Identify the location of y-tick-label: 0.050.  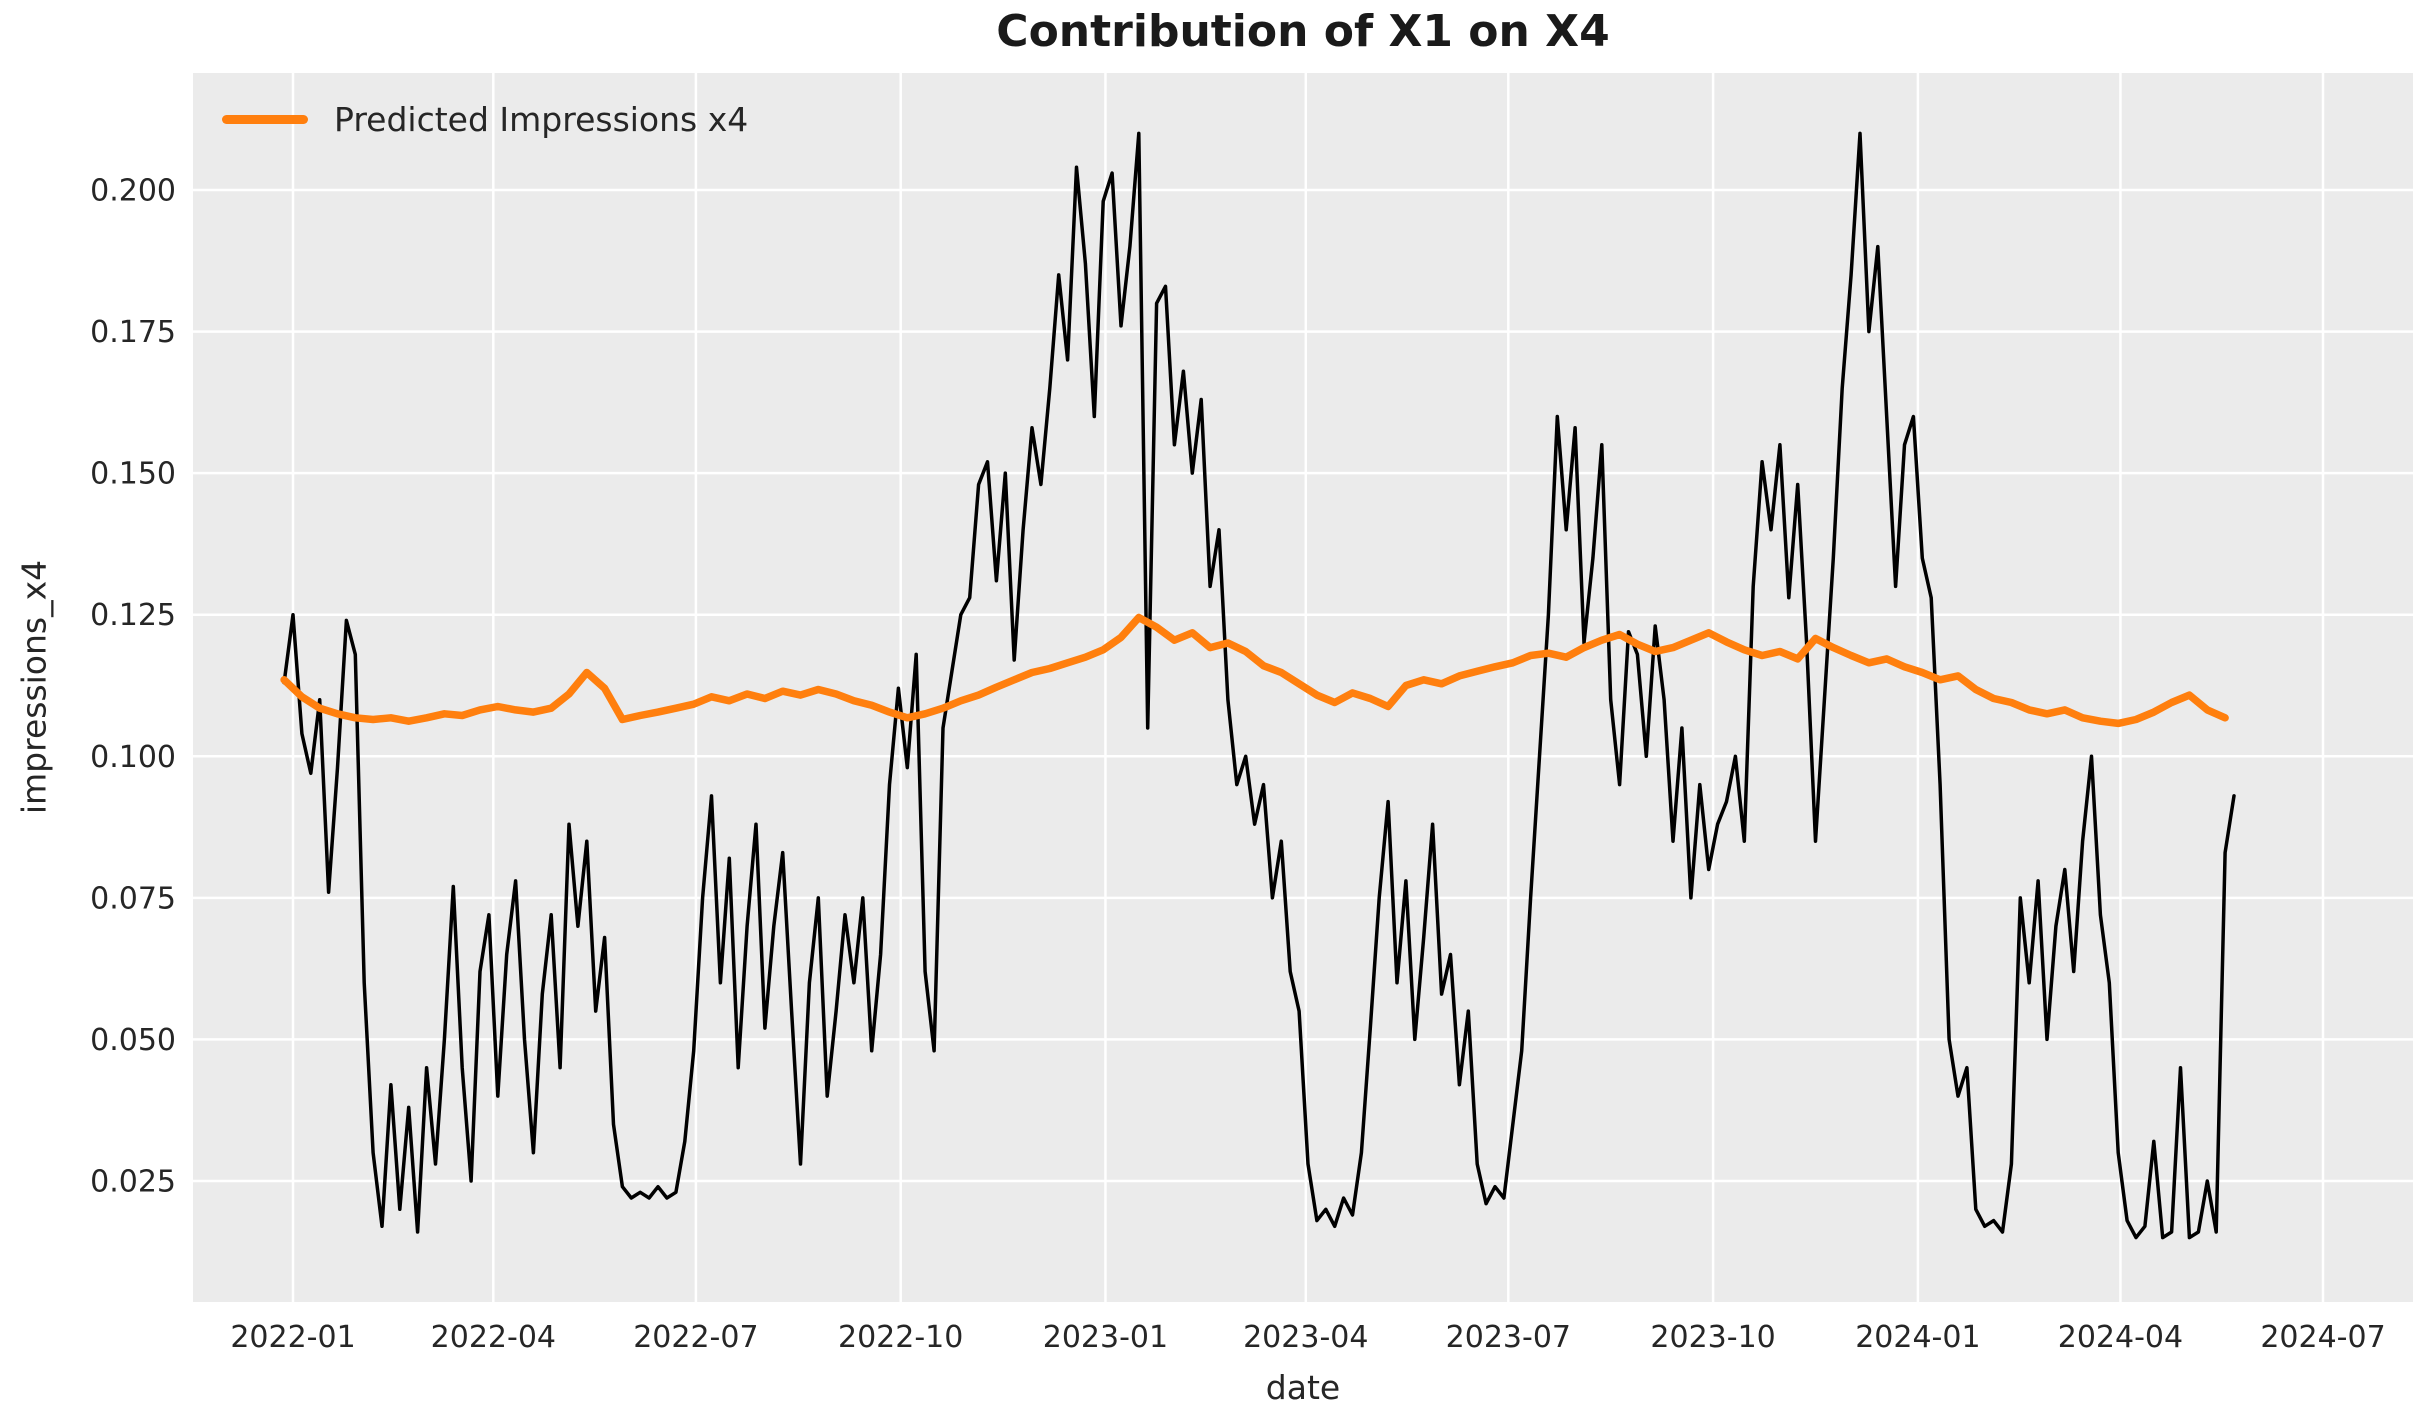
(133, 1040).